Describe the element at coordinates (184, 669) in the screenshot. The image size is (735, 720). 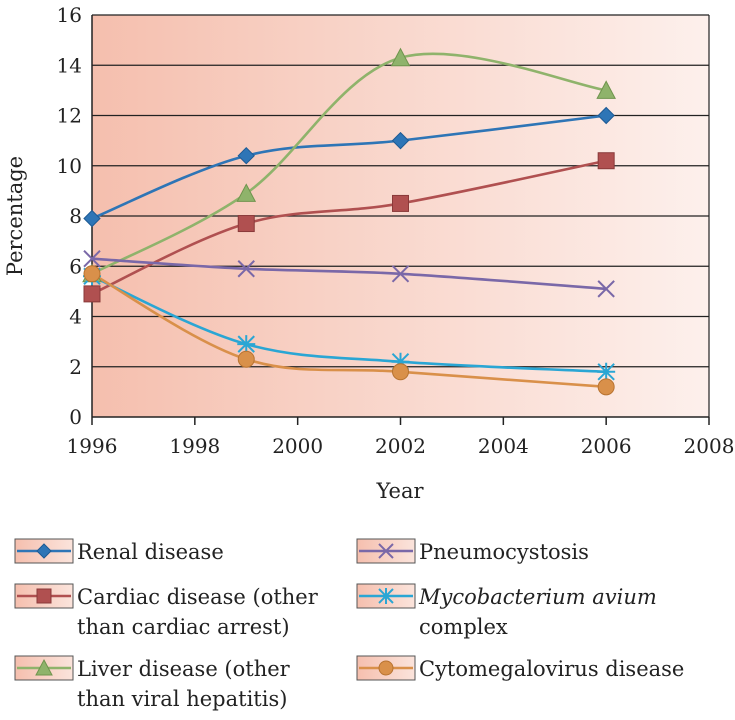
I see `legend-label: Liver disease (other` at that location.